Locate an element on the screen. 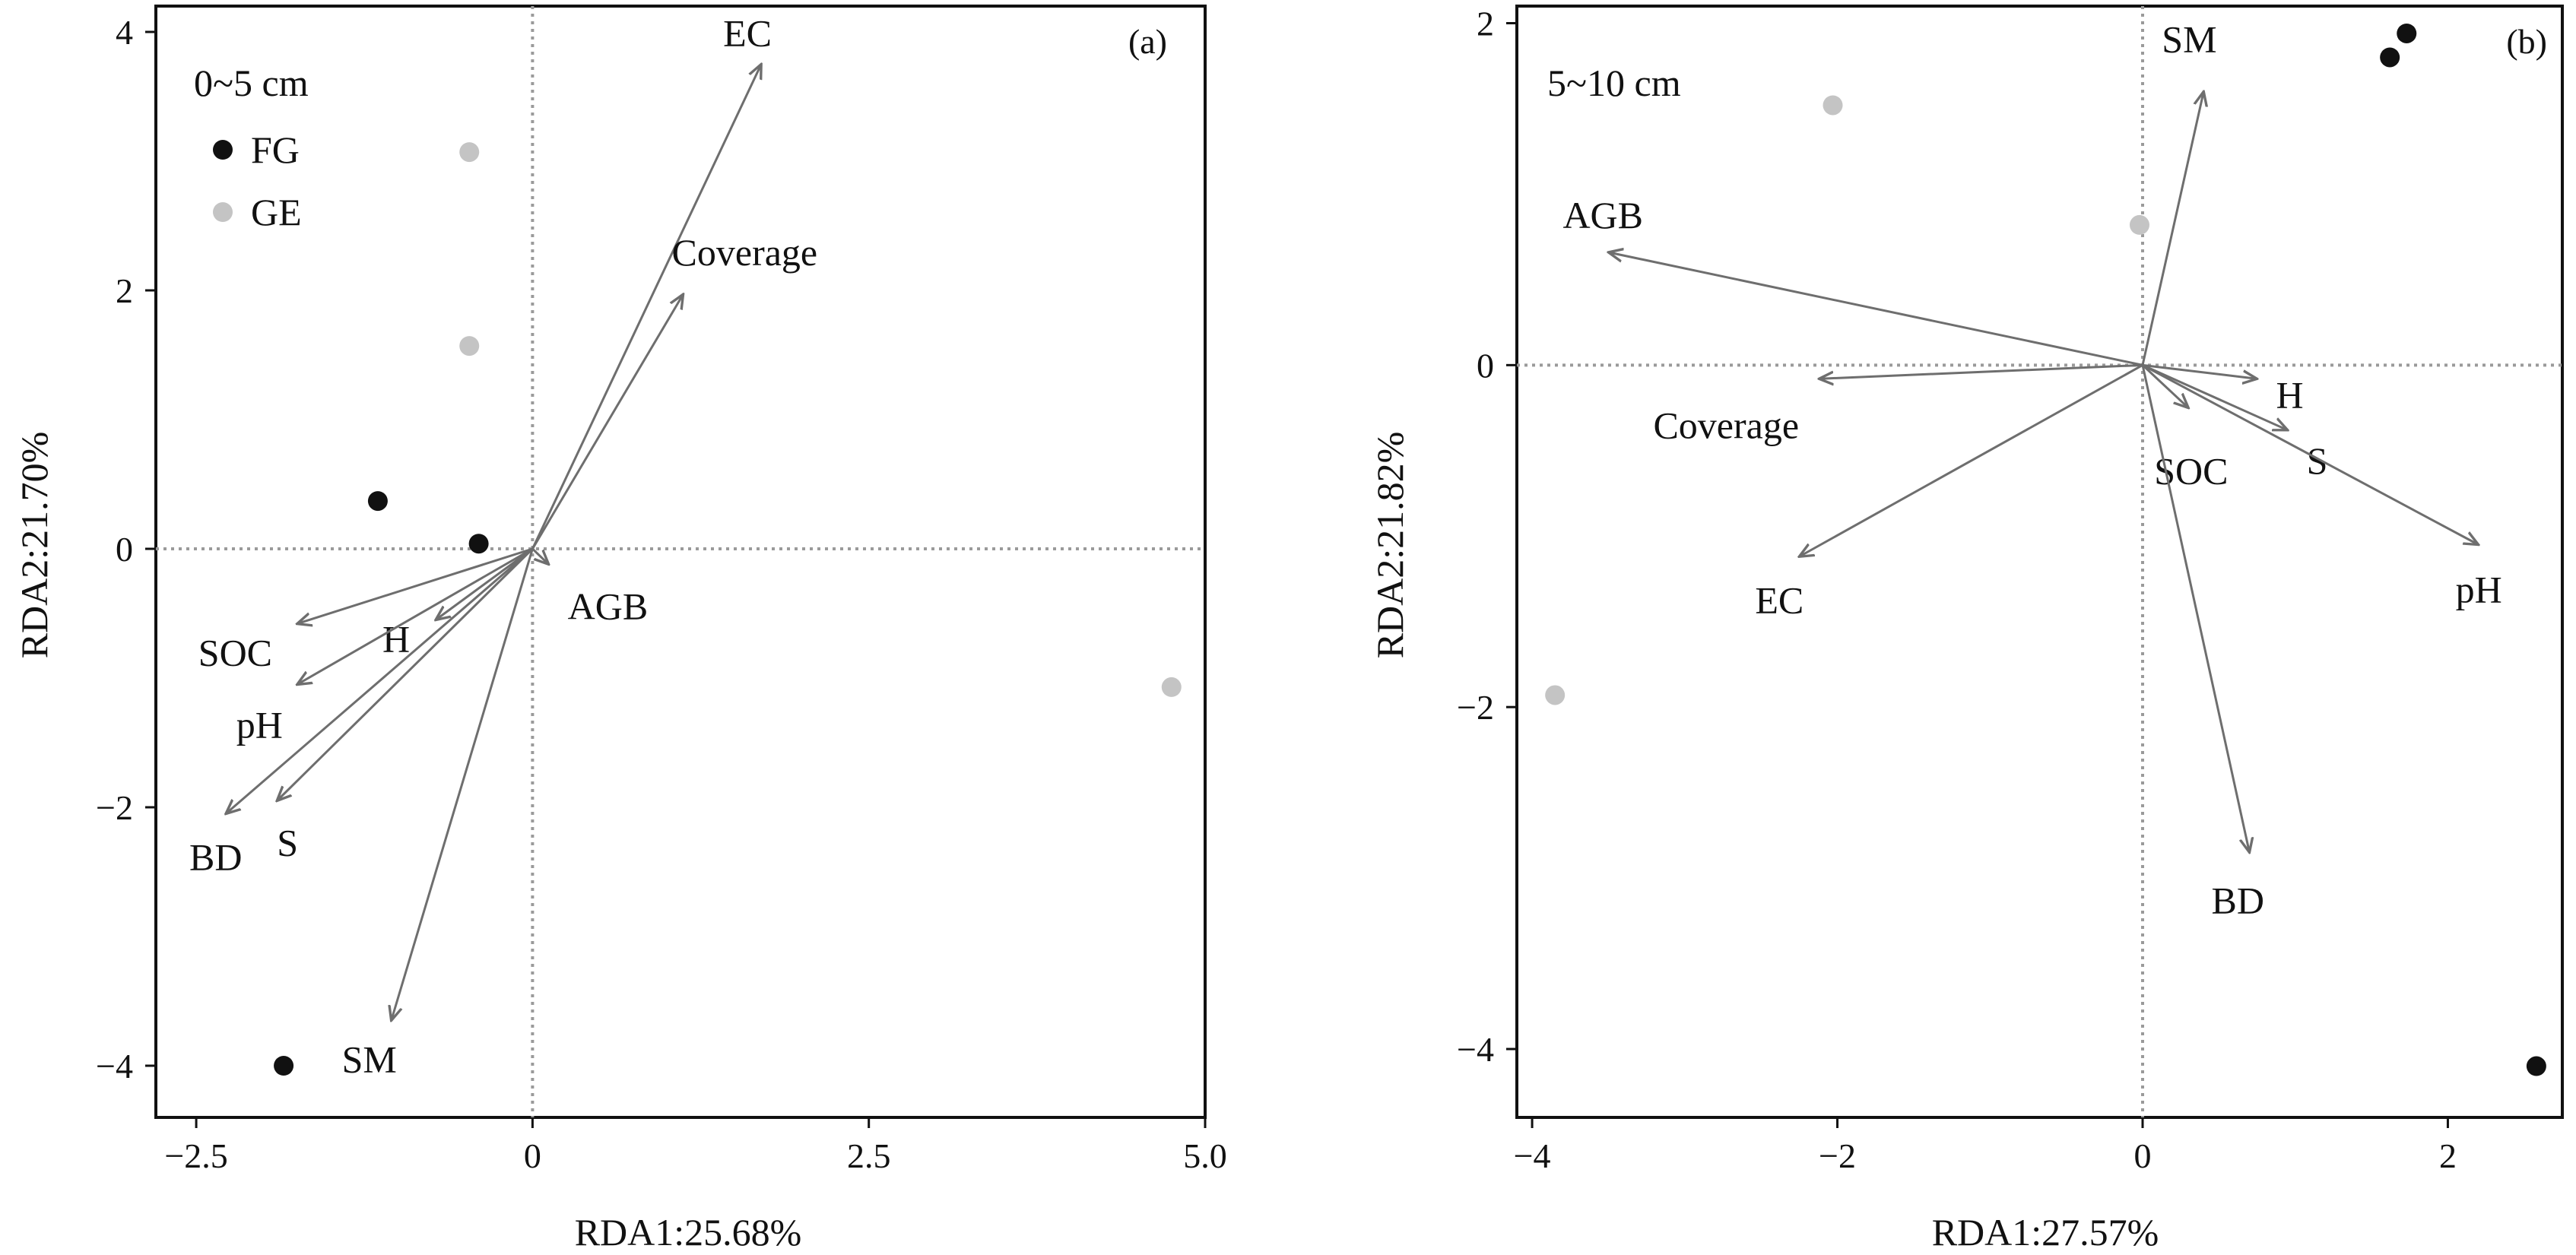  panel-a-x-tick-label: 5.0 is located at coordinates (1205, 1156).